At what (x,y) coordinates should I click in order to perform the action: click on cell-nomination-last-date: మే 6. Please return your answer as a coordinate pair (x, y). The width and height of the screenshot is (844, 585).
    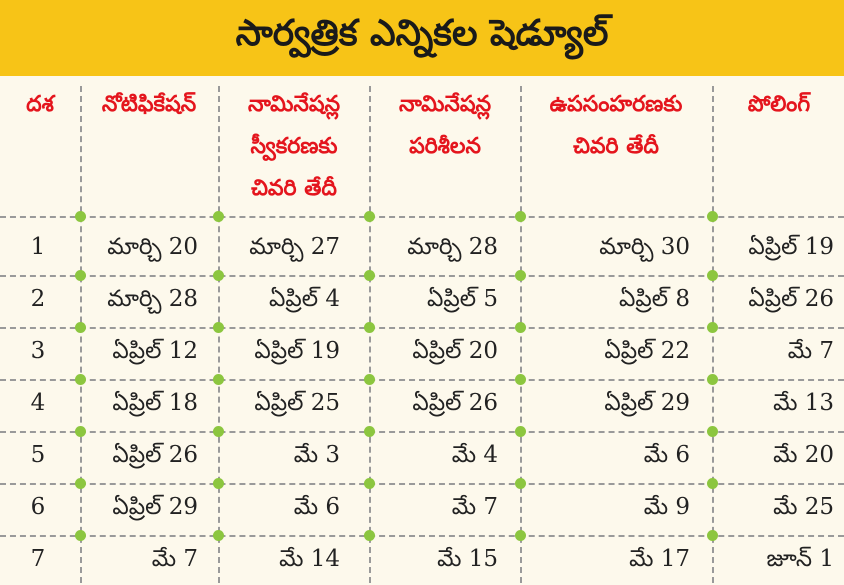
    Looking at the image, I should click on (316, 507).